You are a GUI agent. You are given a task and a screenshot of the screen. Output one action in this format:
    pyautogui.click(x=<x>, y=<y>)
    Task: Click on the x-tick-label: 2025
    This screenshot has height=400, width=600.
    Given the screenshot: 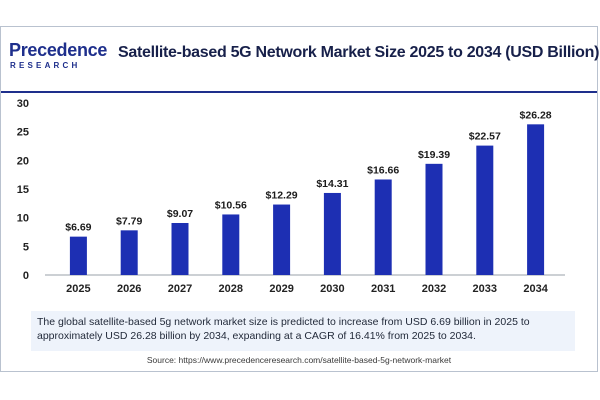 What is the action you would take?
    pyautogui.click(x=78, y=289)
    